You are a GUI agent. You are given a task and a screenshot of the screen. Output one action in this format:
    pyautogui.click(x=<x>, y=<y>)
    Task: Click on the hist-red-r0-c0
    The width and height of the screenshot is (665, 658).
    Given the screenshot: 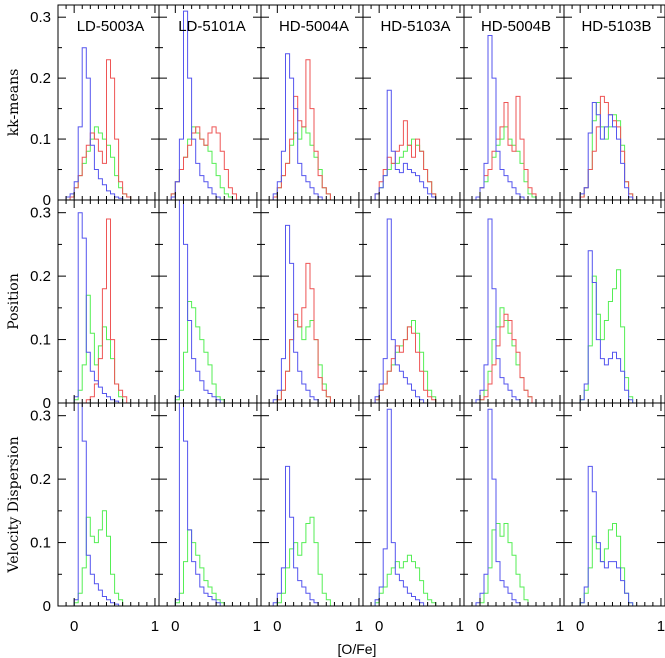 What is the action you would take?
    pyautogui.click(x=108, y=129)
    